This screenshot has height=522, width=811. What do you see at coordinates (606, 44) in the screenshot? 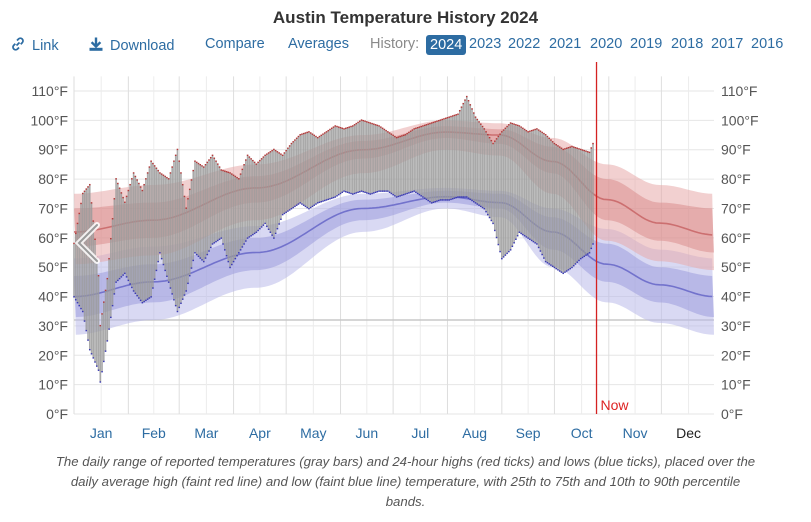
I see `year-2020: 2020` at bounding box center [606, 44].